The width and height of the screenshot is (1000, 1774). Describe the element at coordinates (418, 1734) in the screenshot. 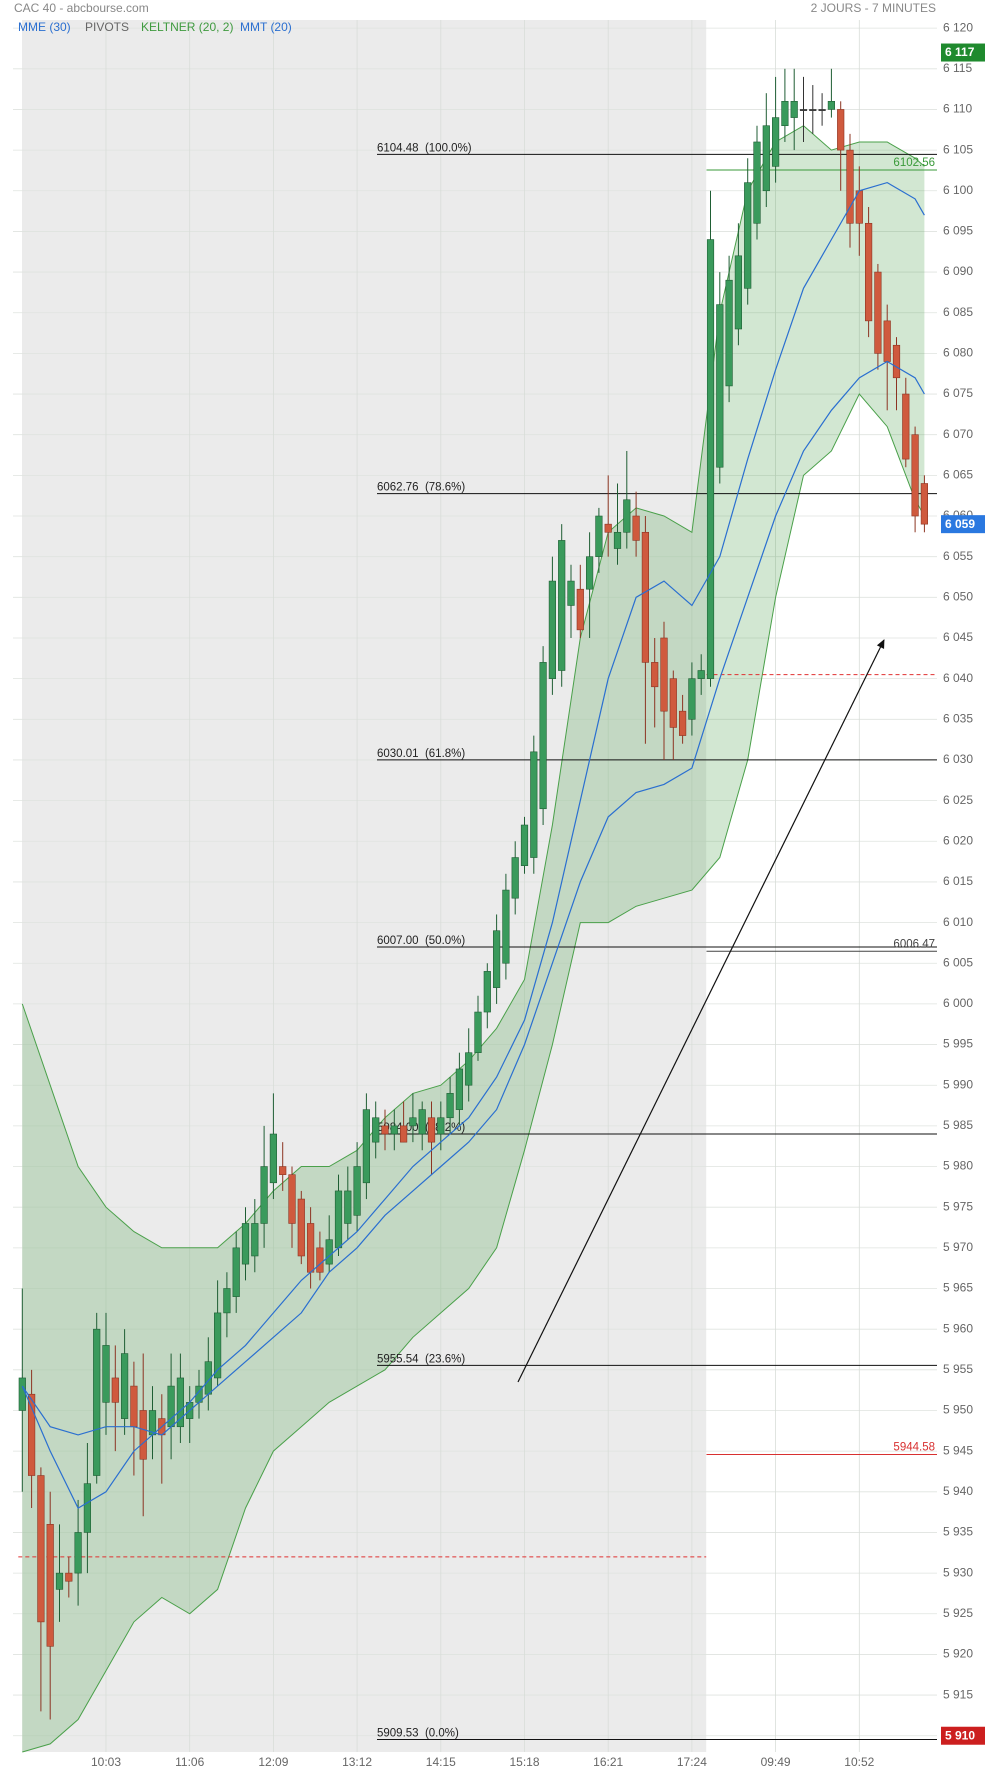

I see `fib-label: 5909.53 (0.0%)` at that location.